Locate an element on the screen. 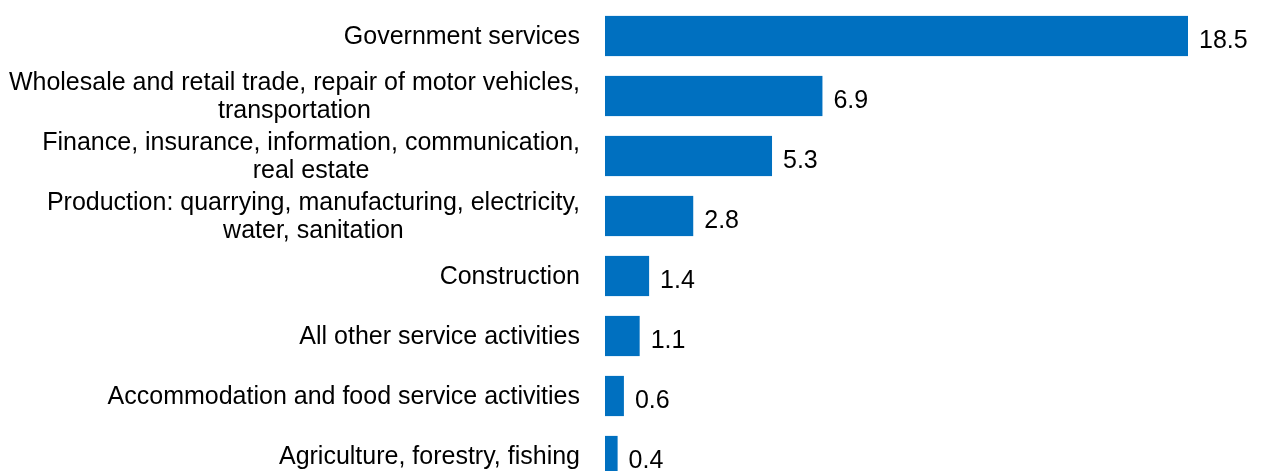 The height and width of the screenshot is (471, 1286). y-tick-label: Finance, insurance, information, communication, real estate is located at coordinates (311, 155).